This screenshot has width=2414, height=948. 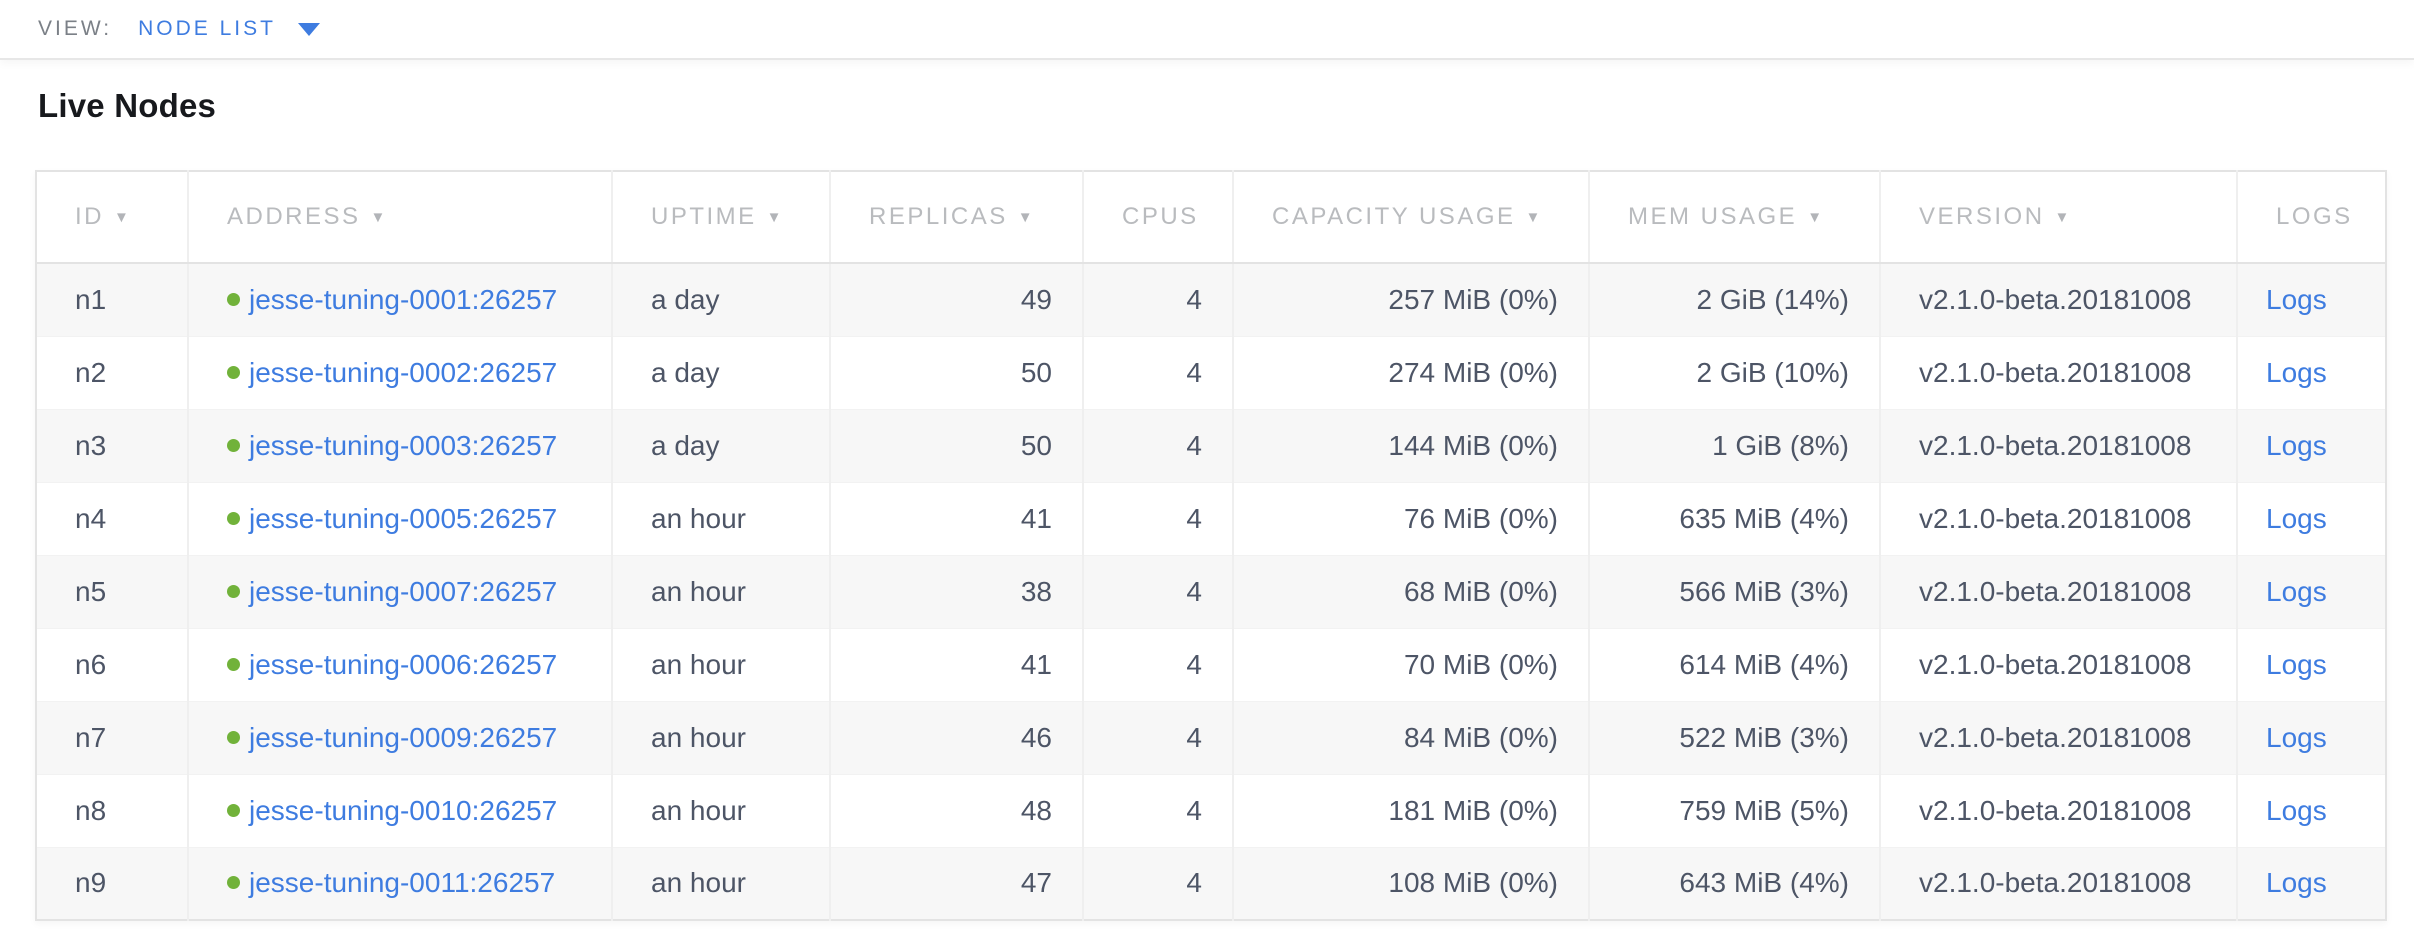 I want to click on column-header-capacity: CAPACITY USAGE ▼, so click(x=1411, y=217).